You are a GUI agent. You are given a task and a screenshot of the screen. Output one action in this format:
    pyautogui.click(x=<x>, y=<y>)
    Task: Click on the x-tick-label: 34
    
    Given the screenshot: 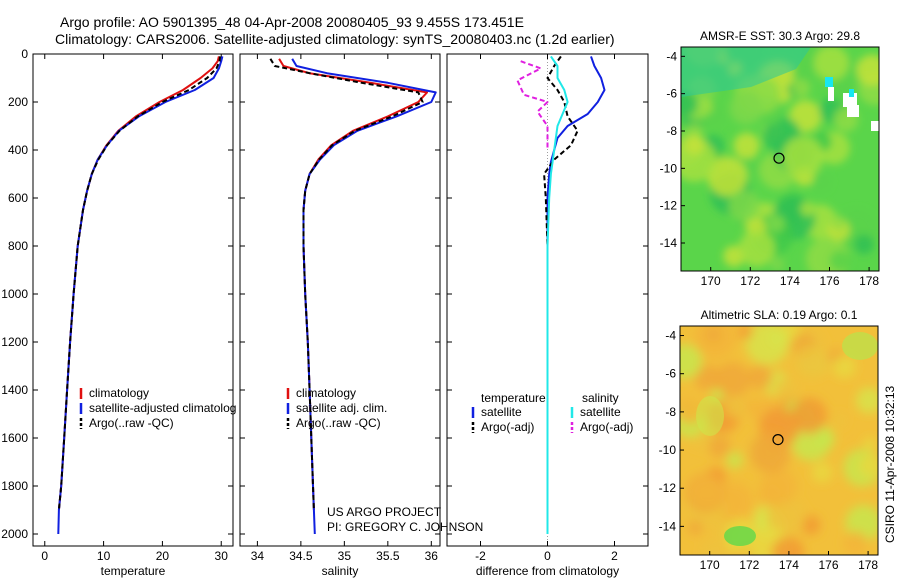 What is the action you would take?
    pyautogui.click(x=258, y=556)
    